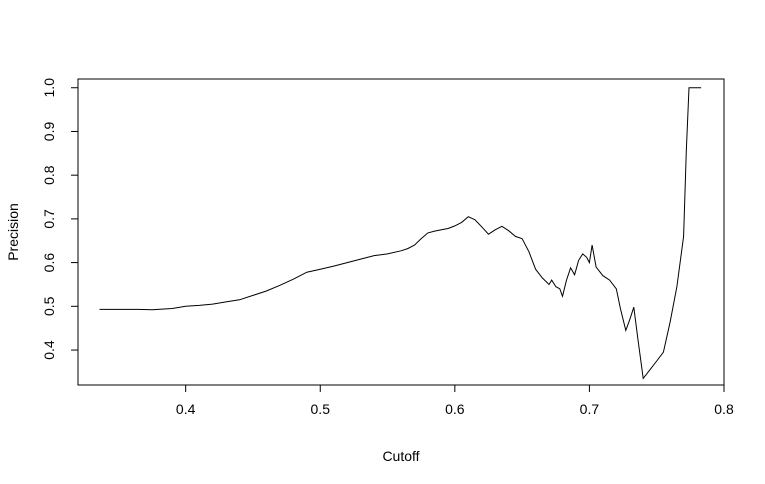 The image size is (765, 484). Describe the element at coordinates (186, 409) in the screenshot. I see `x-tick-label: 0.4` at that location.